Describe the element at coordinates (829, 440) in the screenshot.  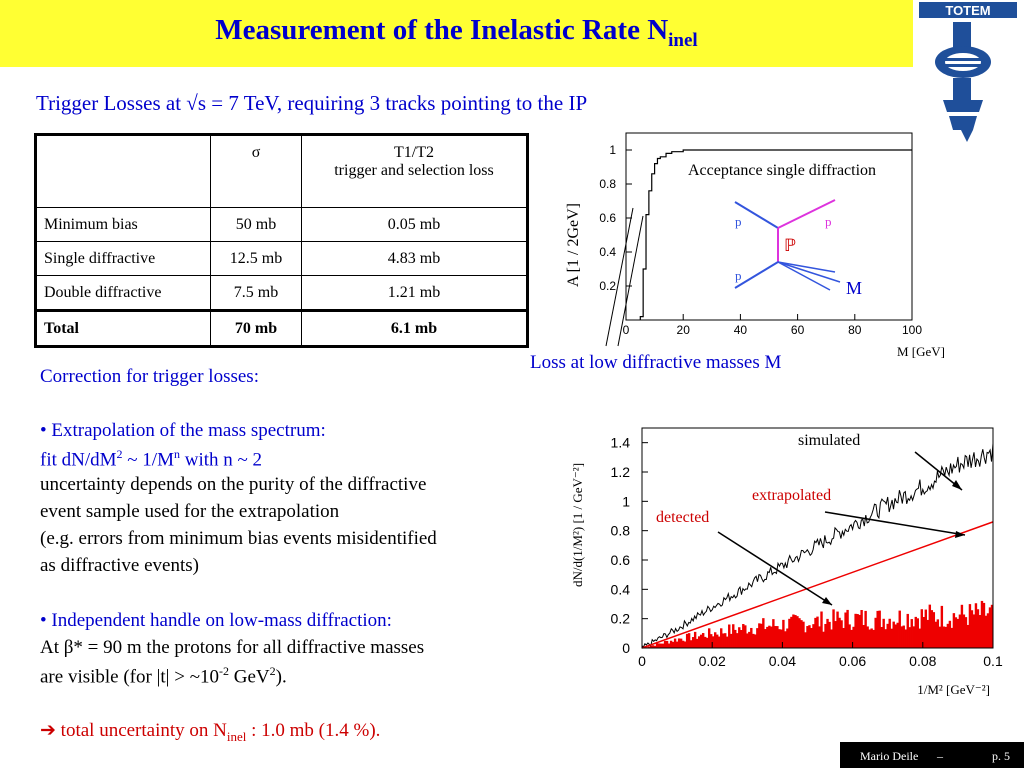
I see `simulated-label: simulated` at that location.